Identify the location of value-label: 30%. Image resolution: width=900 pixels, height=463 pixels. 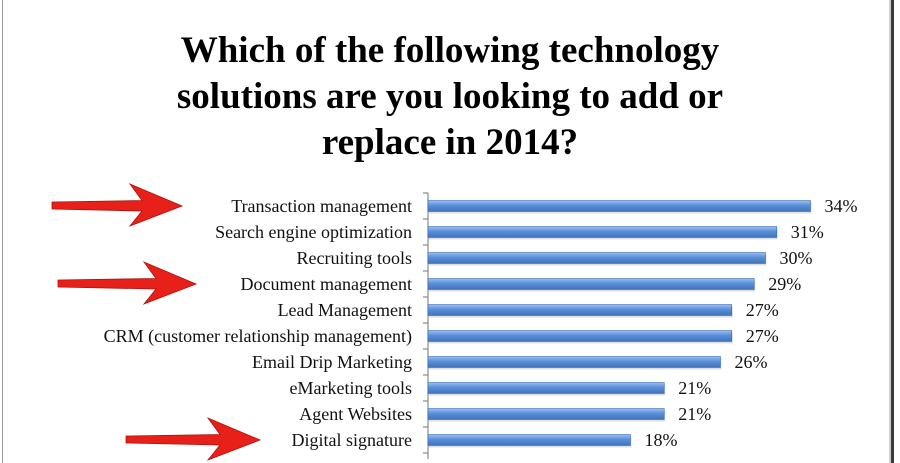
(796, 258).